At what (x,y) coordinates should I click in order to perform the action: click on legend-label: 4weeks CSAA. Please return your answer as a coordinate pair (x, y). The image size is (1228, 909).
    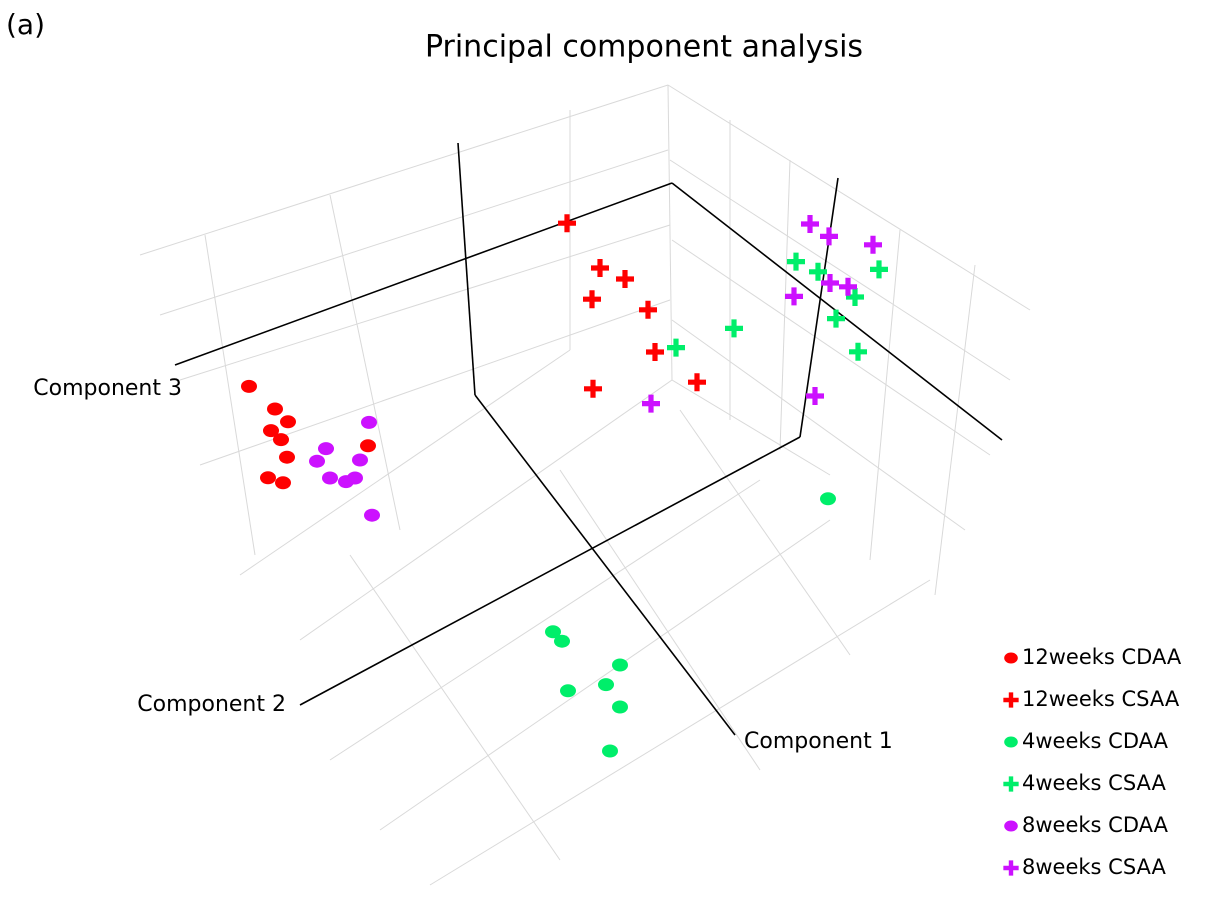
    Looking at the image, I should click on (1094, 783).